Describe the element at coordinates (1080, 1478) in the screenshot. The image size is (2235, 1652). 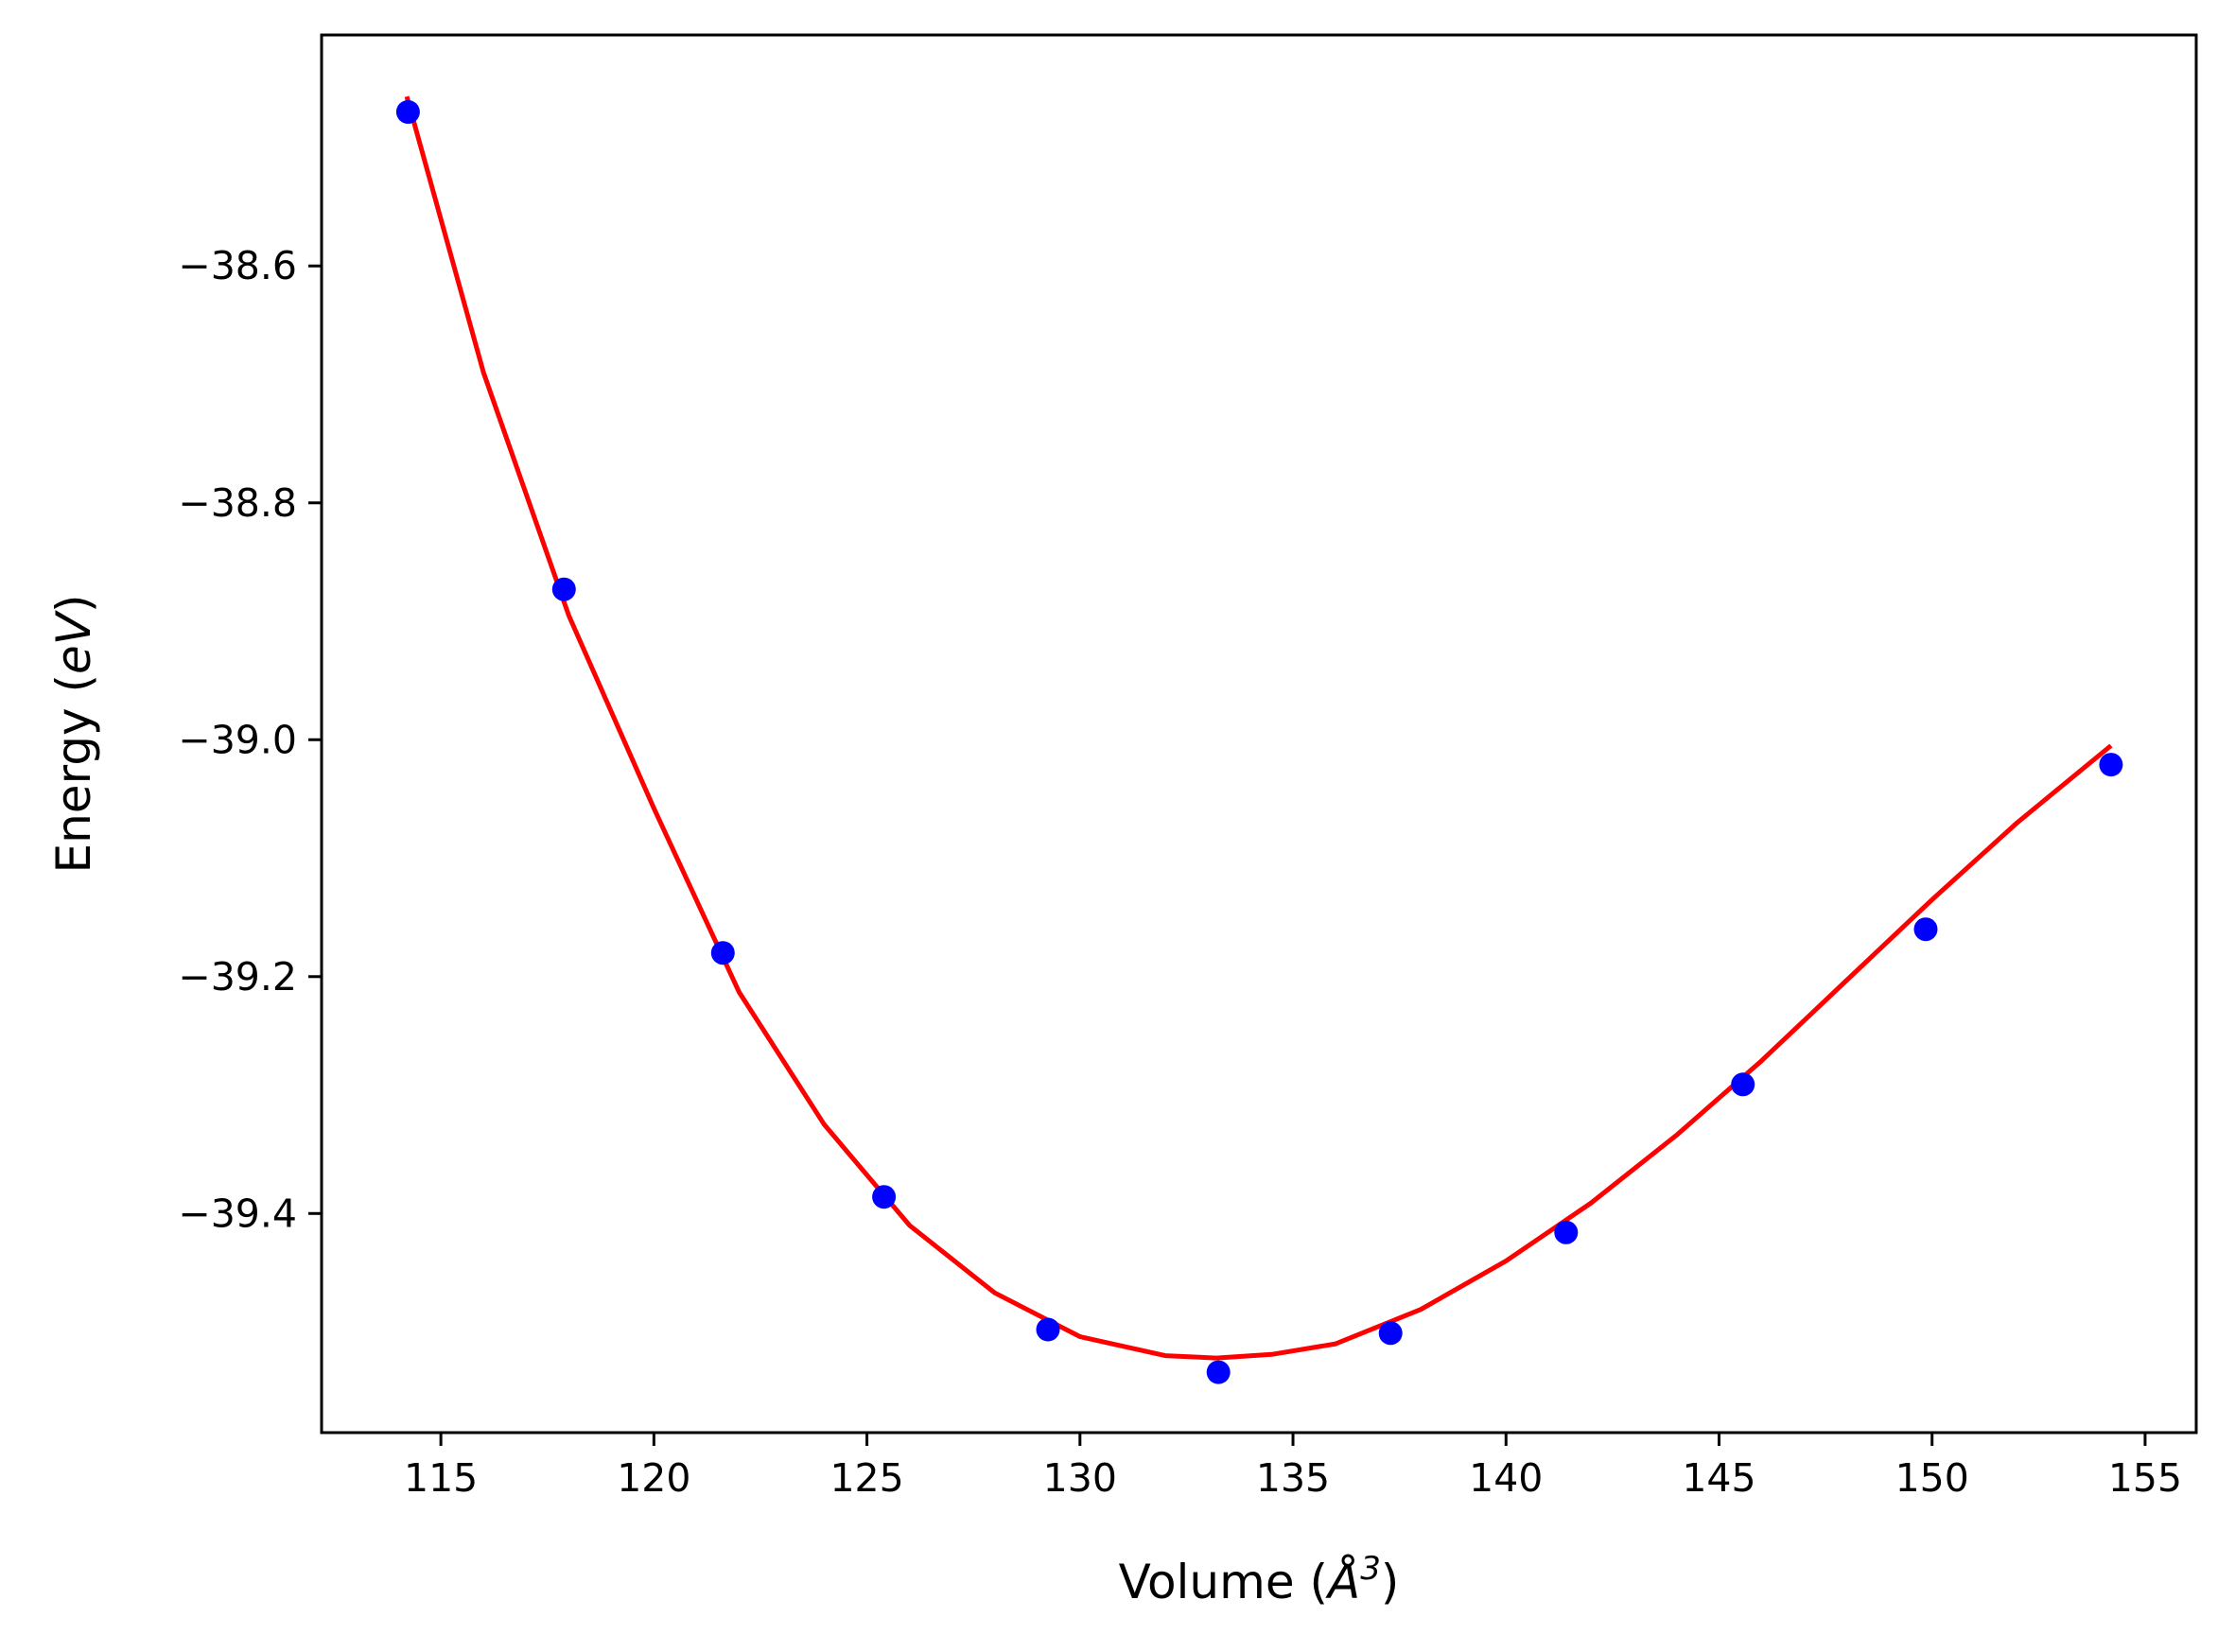
I see `x-tick-label: 130` at that location.